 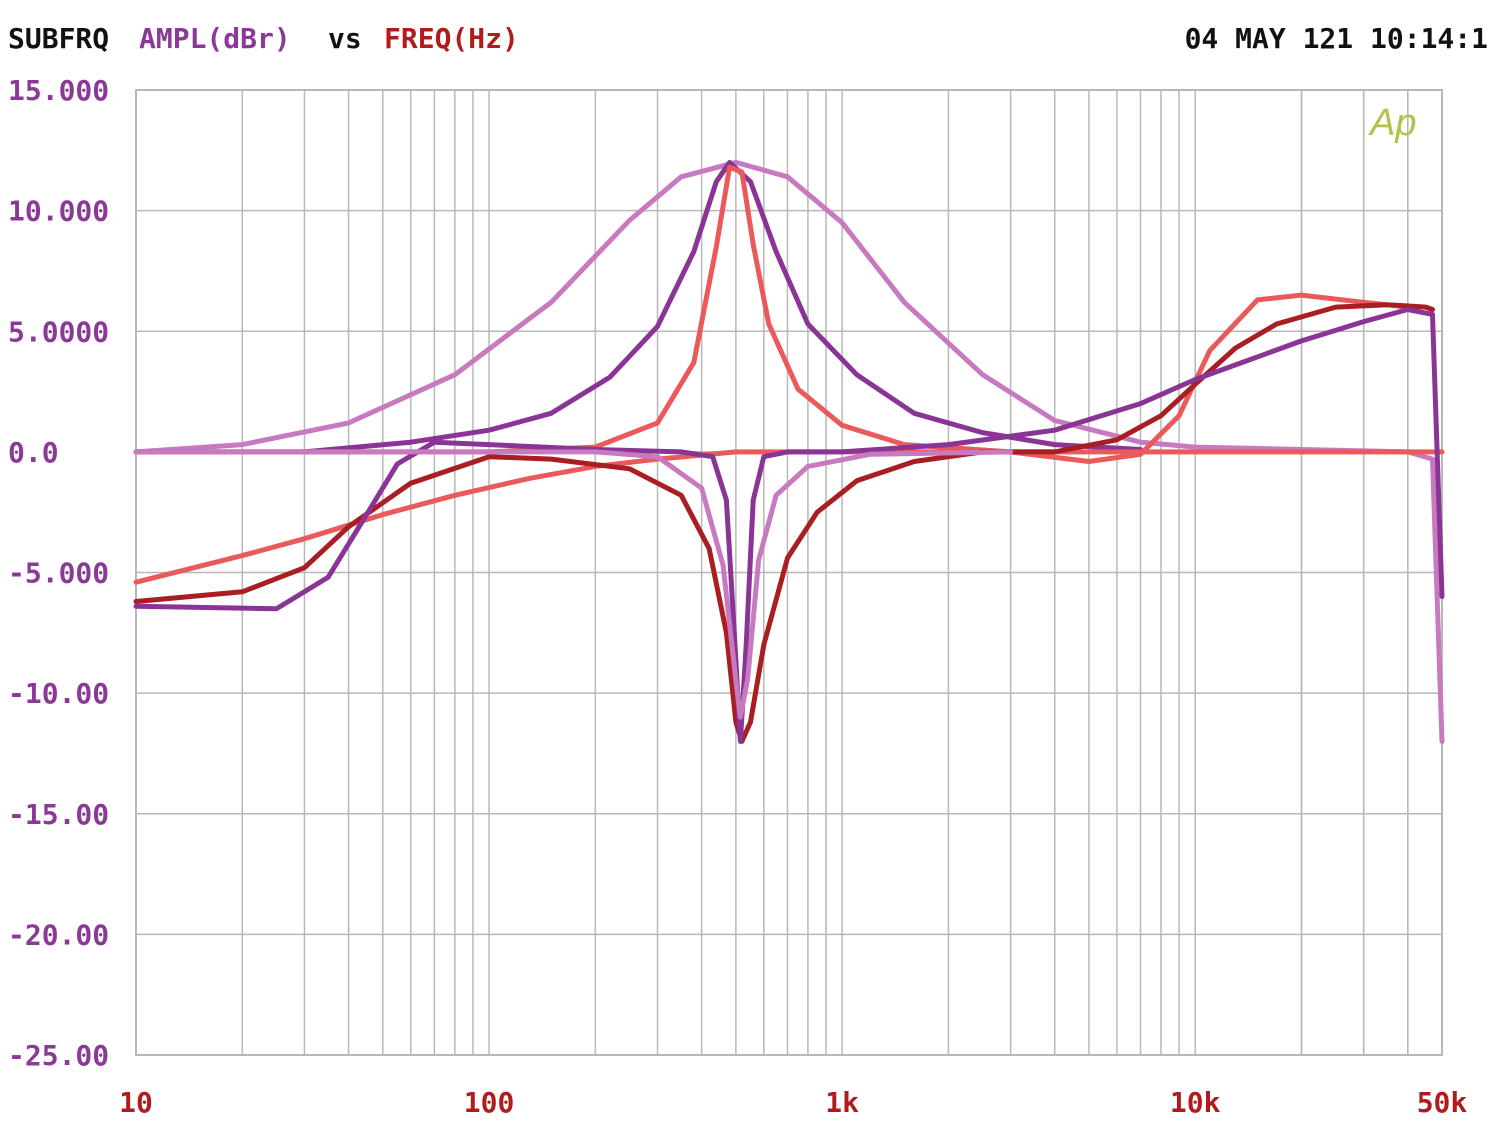 What do you see at coordinates (793, 1102) in the screenshot?
I see `x-tick-labels: 10 100 1k 10k 50k` at bounding box center [793, 1102].